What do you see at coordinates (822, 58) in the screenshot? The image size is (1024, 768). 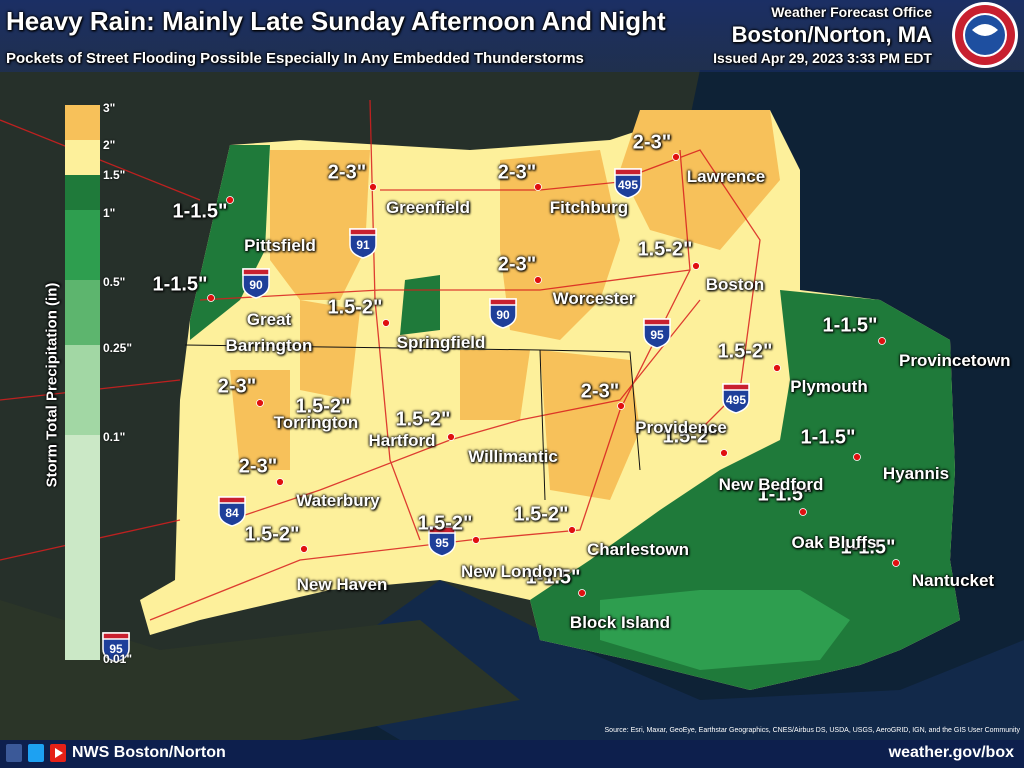 I see `issued: Issued Apr 29, 2023 3:33 PM EDT` at bounding box center [822, 58].